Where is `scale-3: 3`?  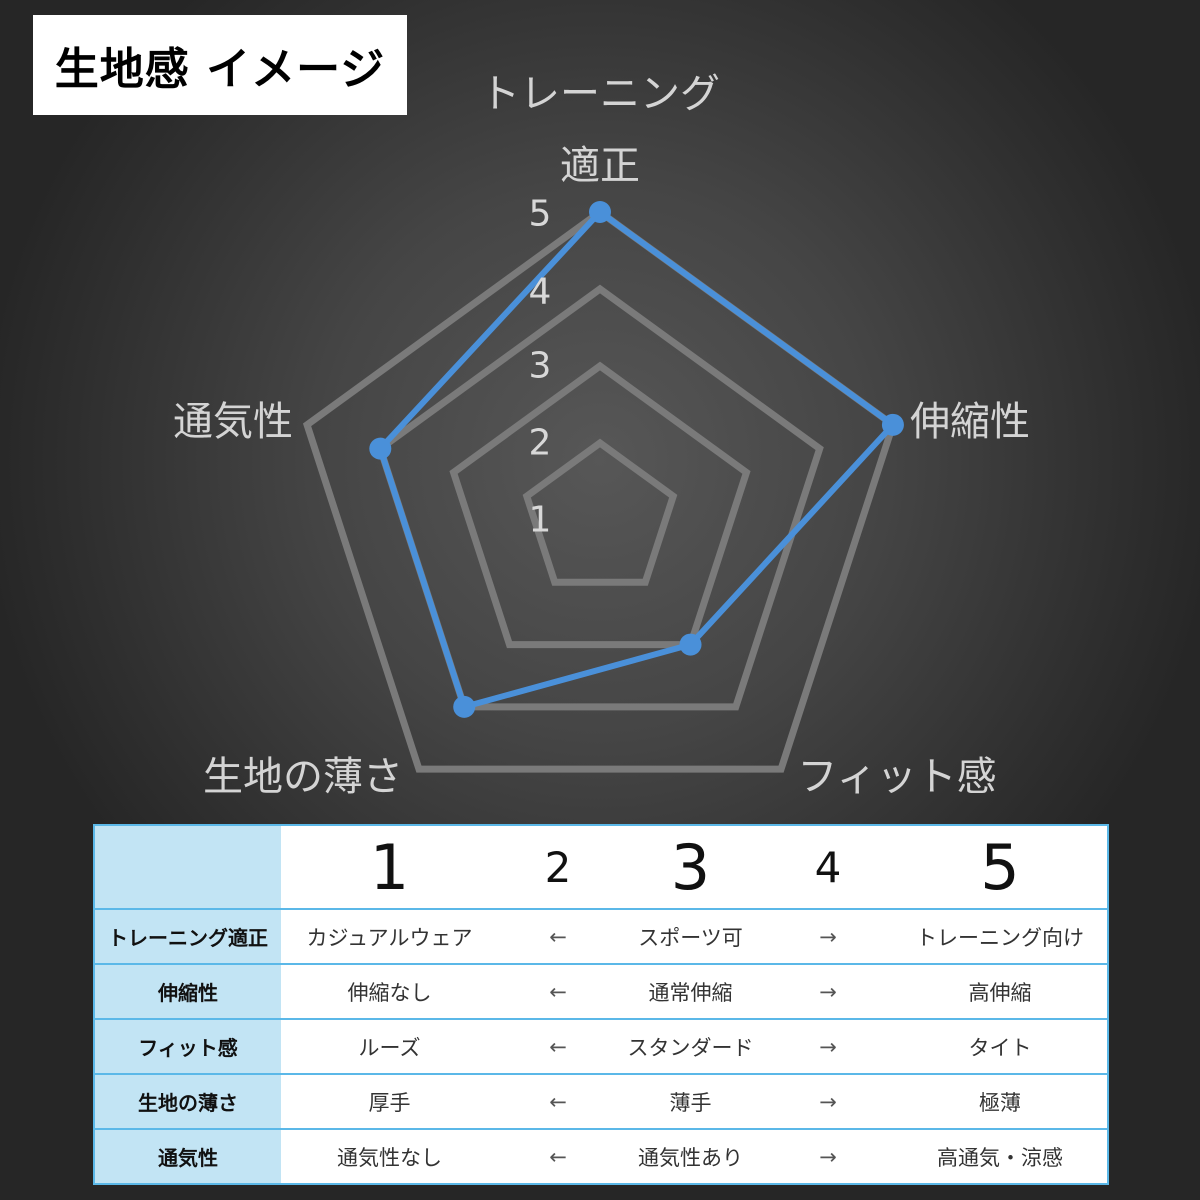
scale-3: 3 is located at coordinates (690, 867).